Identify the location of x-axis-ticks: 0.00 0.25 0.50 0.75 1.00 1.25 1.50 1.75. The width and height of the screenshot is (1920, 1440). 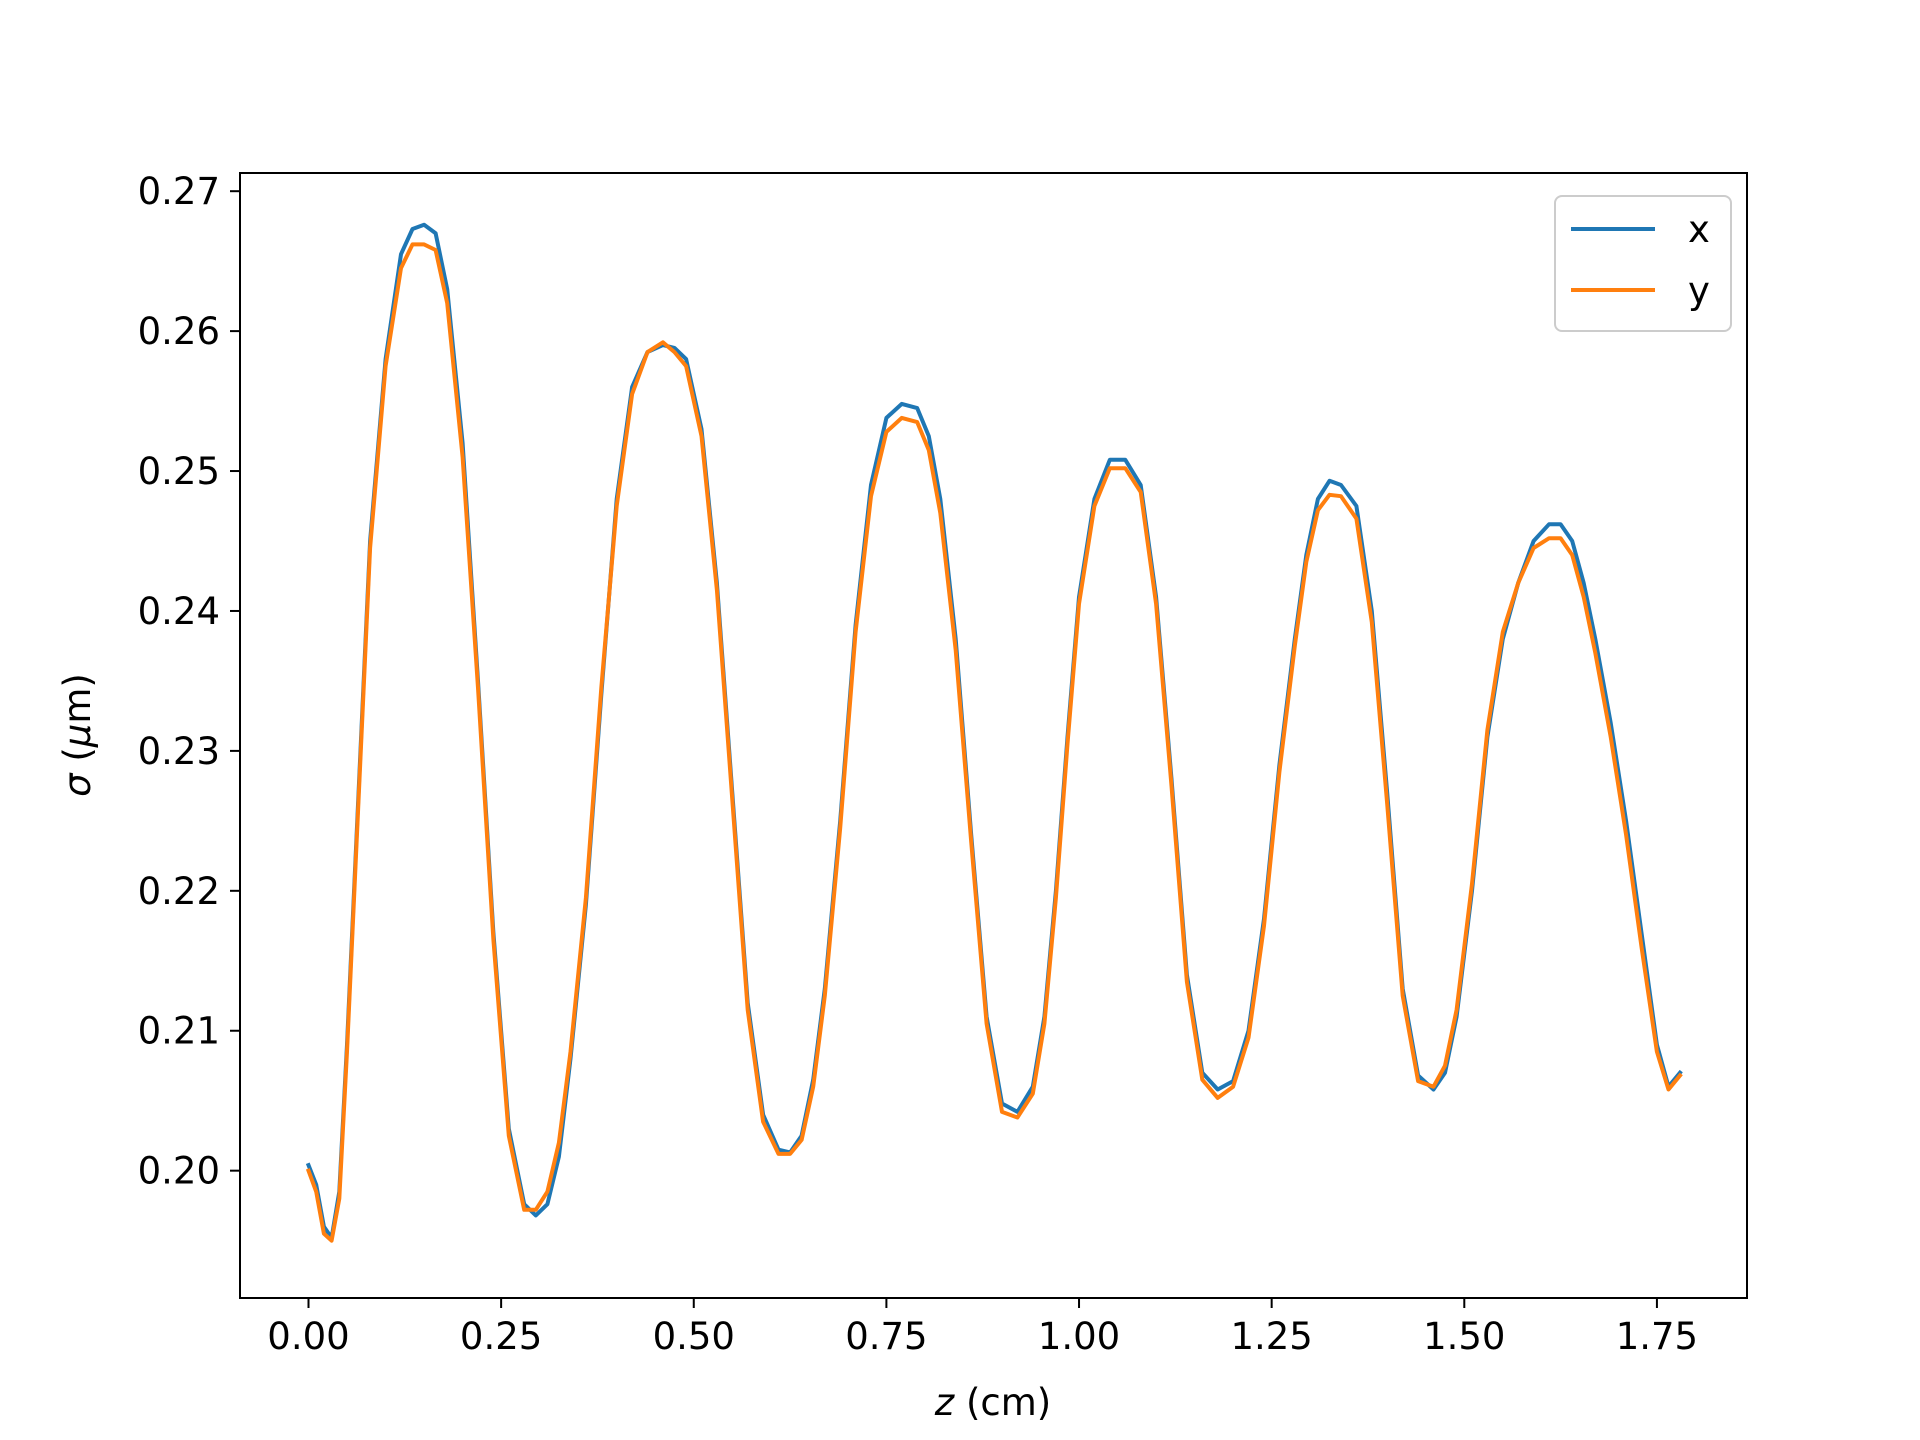
(982, 1328).